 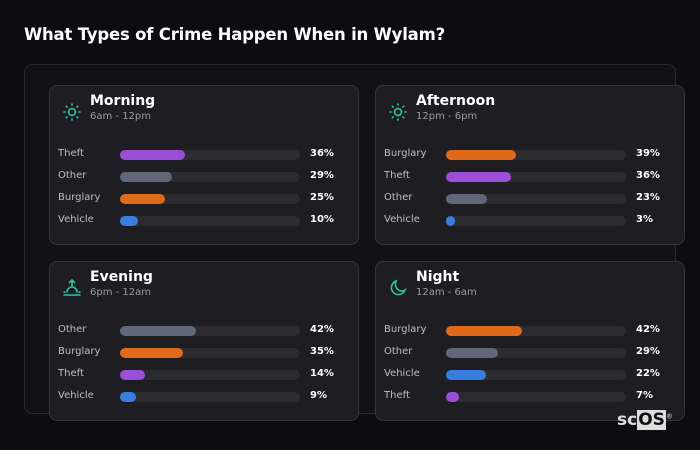 What do you see at coordinates (648, 197) in the screenshot?
I see `bar-value: 23%` at bounding box center [648, 197].